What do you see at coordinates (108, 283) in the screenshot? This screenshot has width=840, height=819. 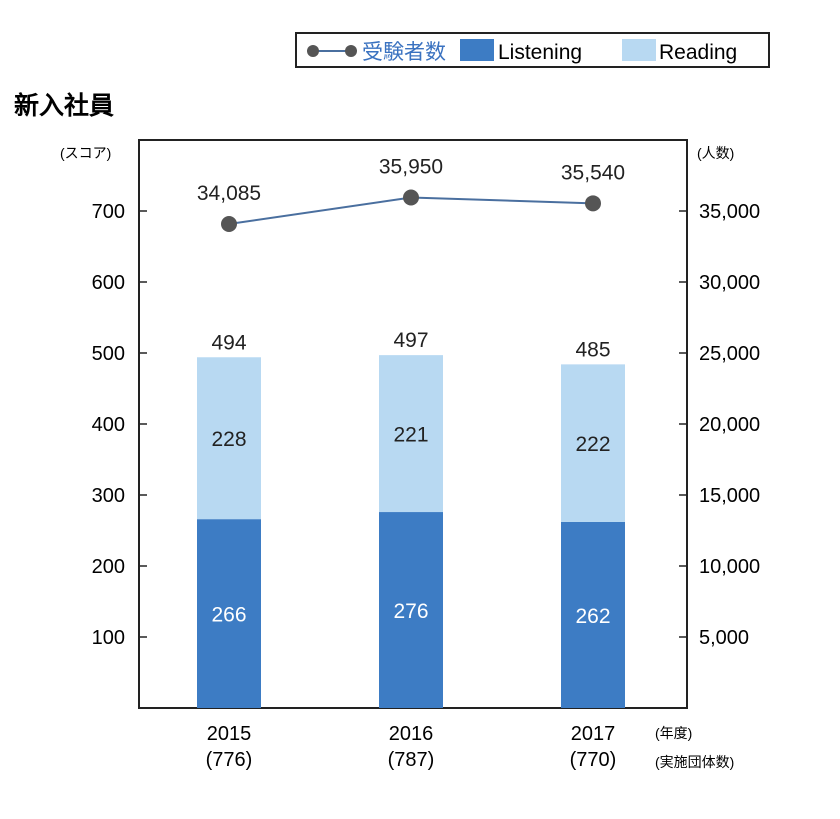 I see `left-tick-label: 600` at bounding box center [108, 283].